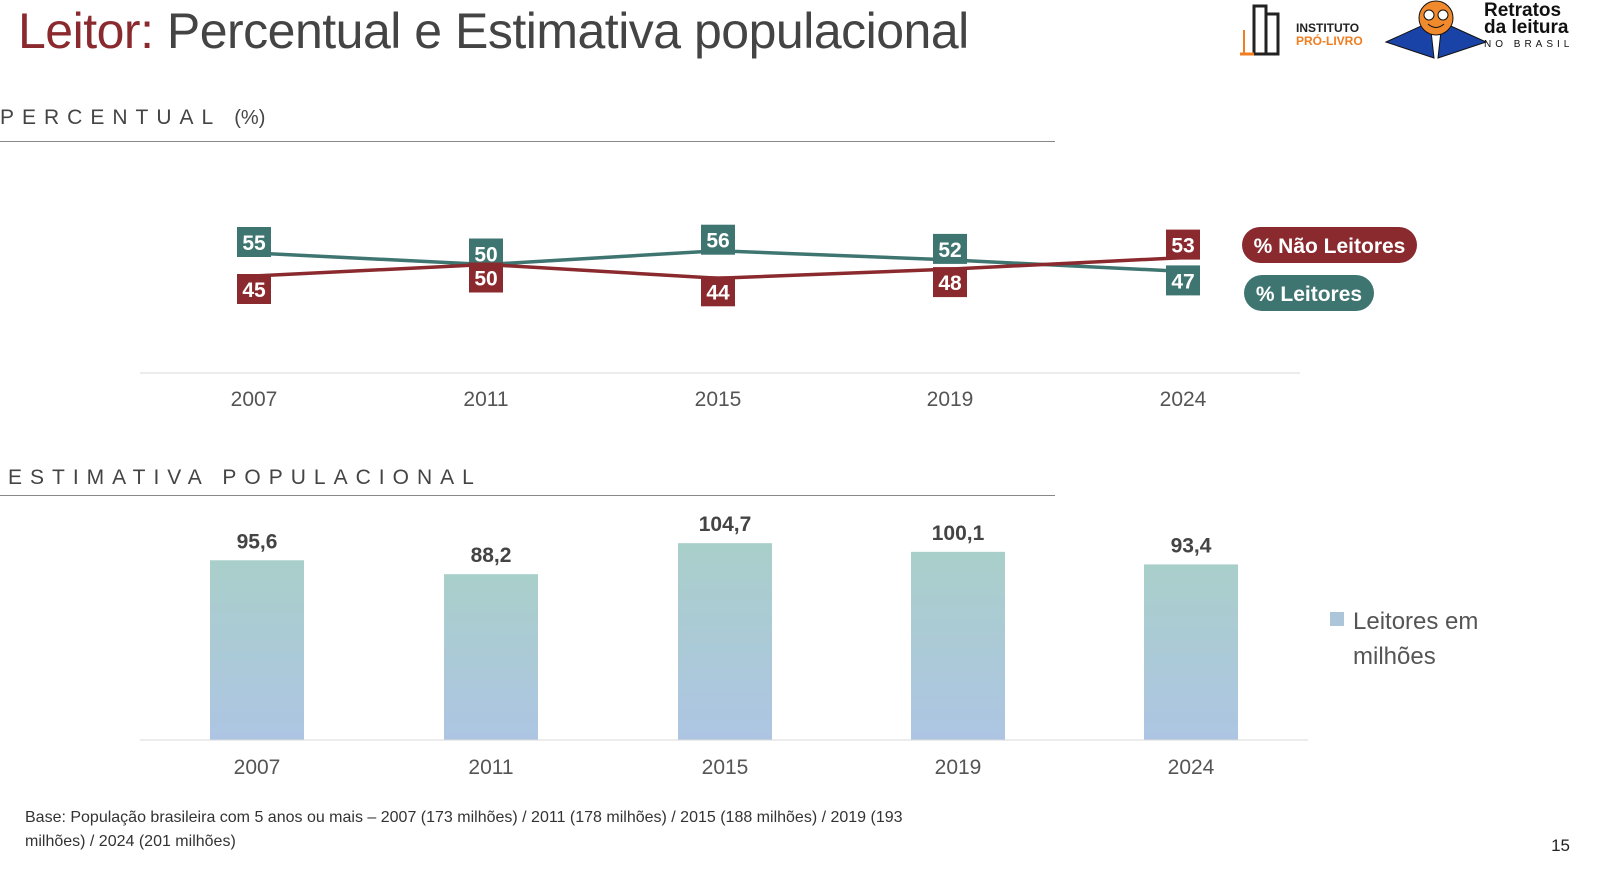 This screenshot has height=880, width=1600. I want to click on logo-text: Retratos, so click(1523, 10).